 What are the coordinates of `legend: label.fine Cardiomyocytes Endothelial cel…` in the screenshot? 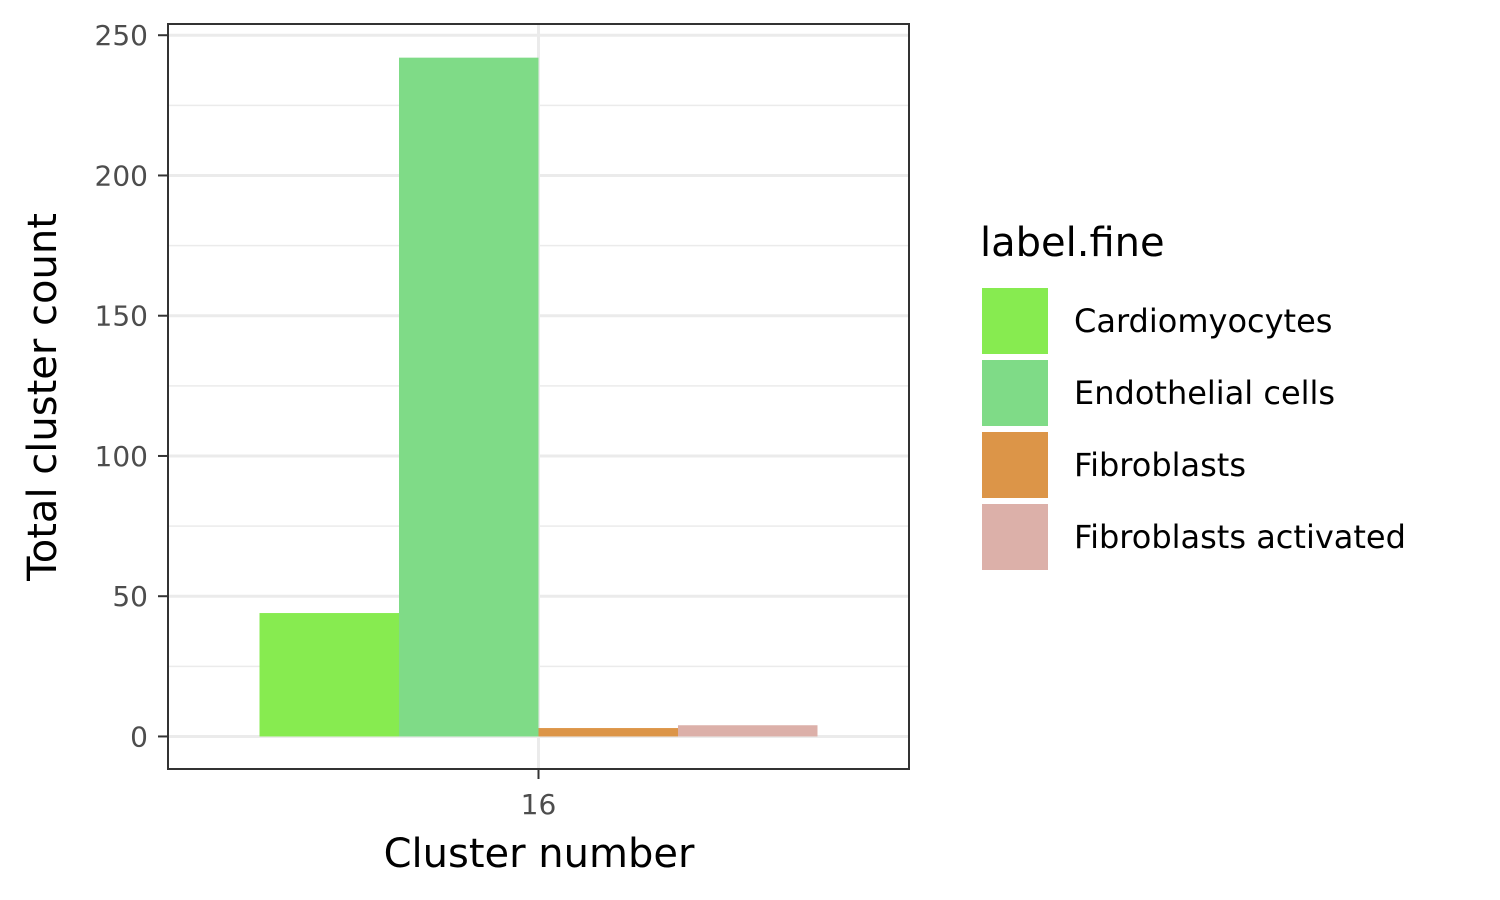 It's located at (1193, 395).